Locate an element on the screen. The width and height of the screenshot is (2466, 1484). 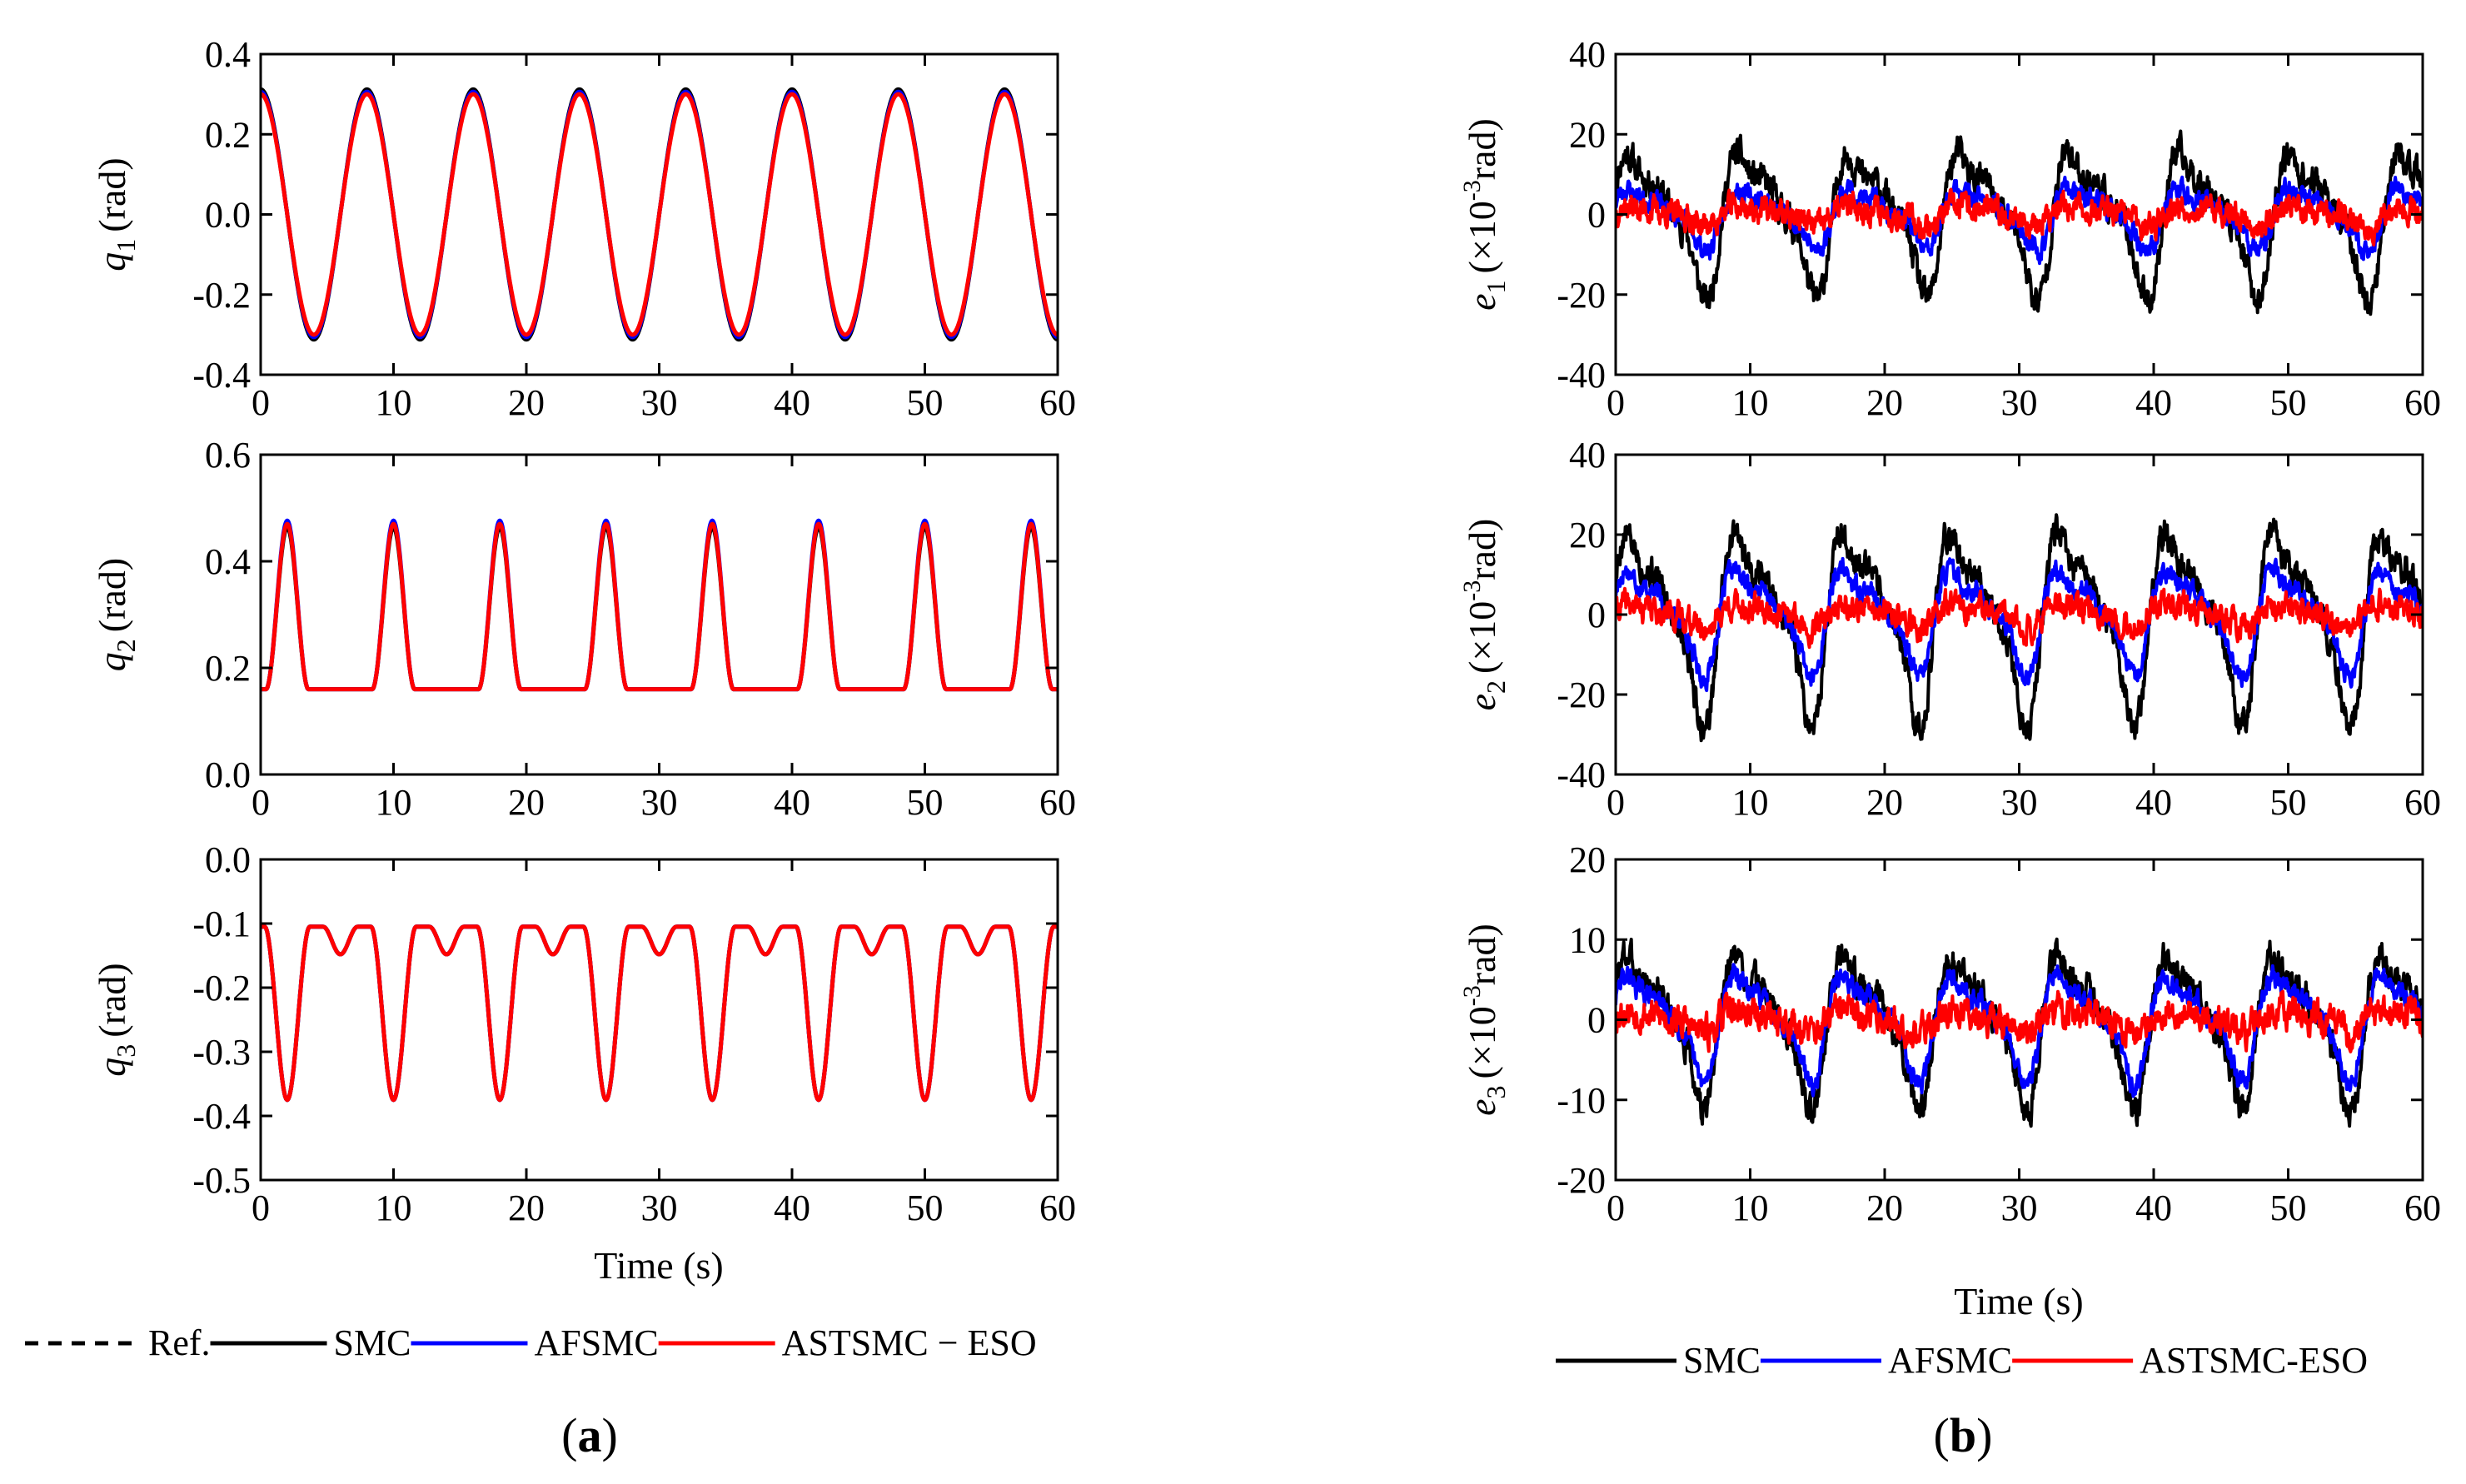
y-axis-label: e2 (×10-3rad) is located at coordinates (1484, 615).